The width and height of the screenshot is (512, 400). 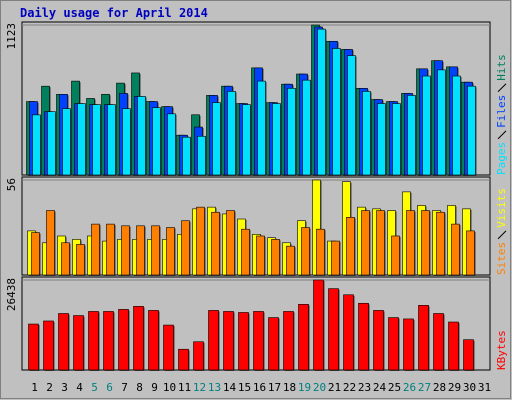 I want to click on legend-entry: Hits, so click(x=501, y=67).